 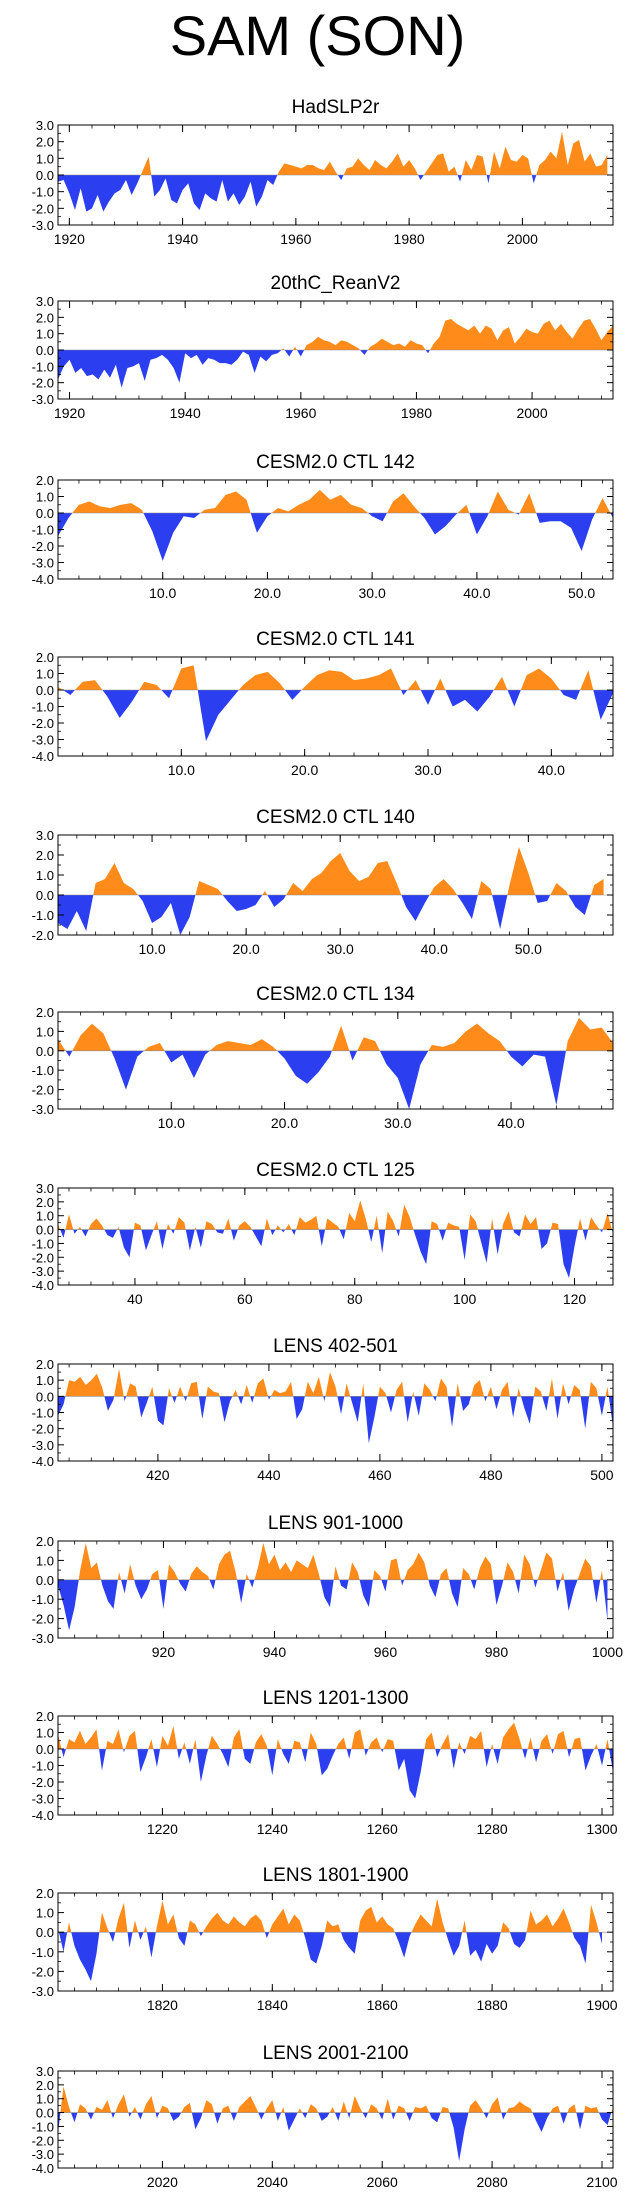 What do you see at coordinates (158, 1475) in the screenshot?
I see `x-tick-label: 420` at bounding box center [158, 1475].